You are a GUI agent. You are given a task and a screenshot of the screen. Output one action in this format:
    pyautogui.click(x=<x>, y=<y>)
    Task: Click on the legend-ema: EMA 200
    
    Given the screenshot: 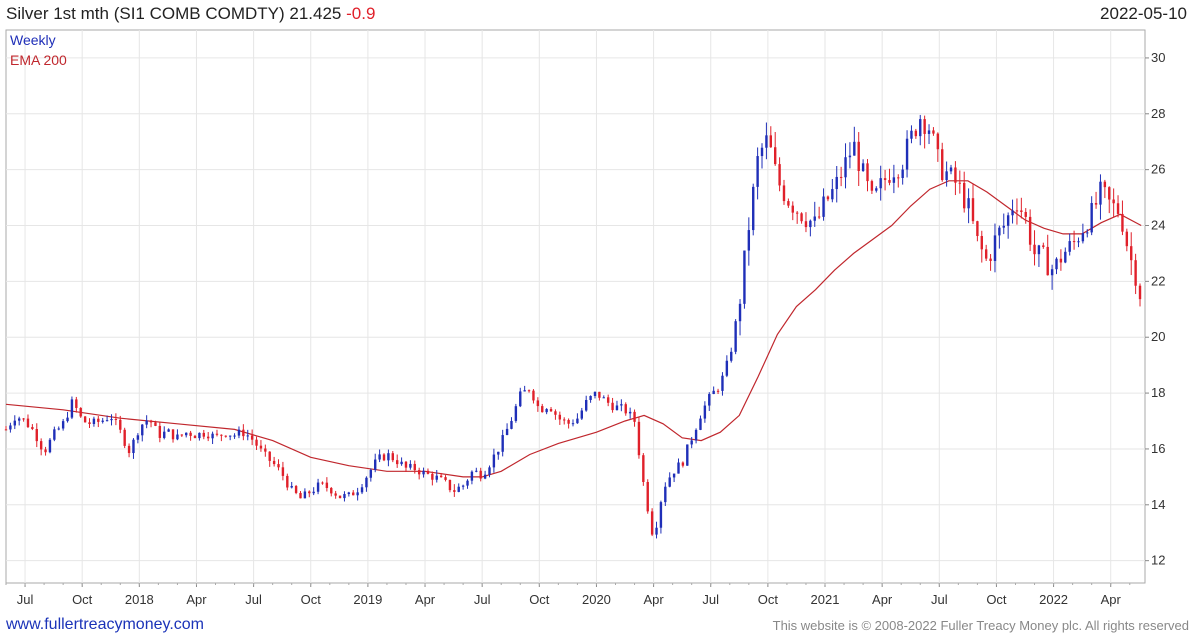 What is the action you would take?
    pyautogui.click(x=38, y=60)
    